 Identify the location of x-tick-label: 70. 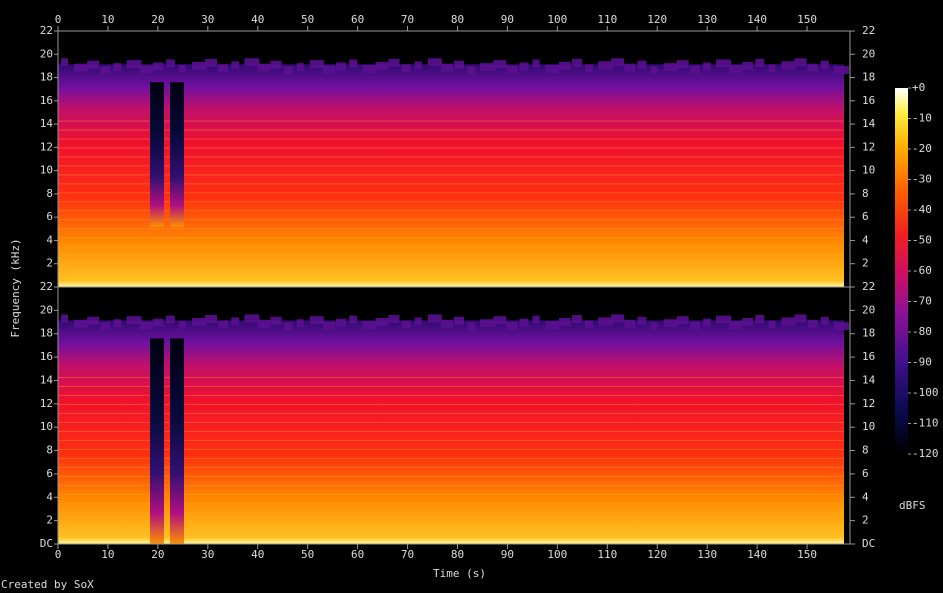
(407, 554).